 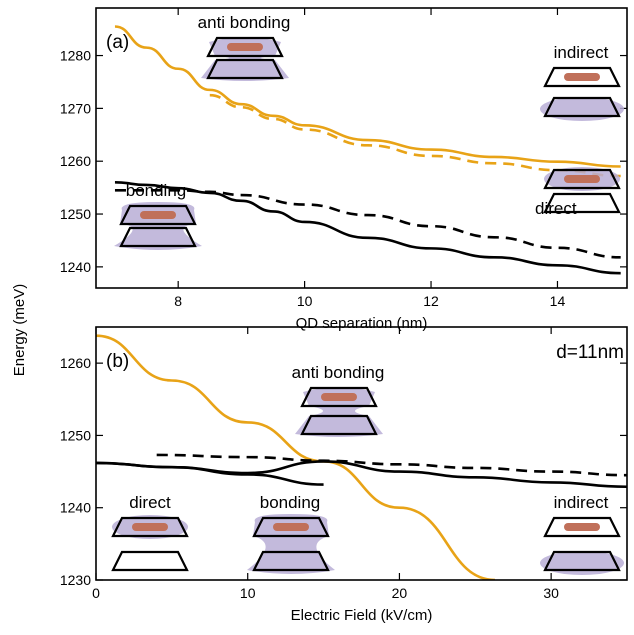 What do you see at coordinates (551, 593) in the screenshot?
I see `x-tick-label: 30` at bounding box center [551, 593].